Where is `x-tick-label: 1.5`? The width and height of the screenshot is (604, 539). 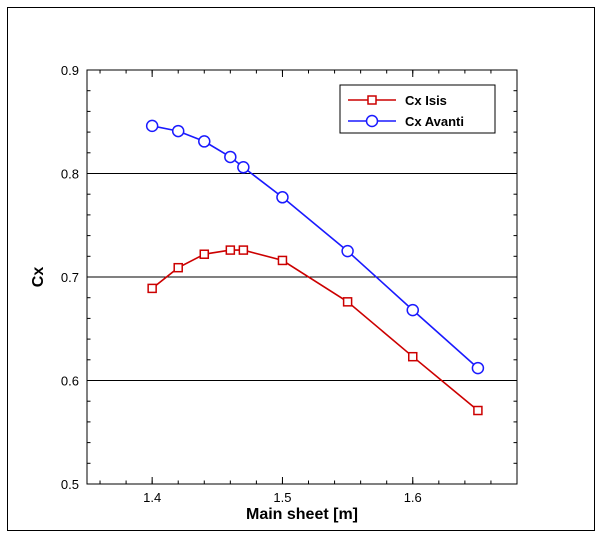 x-tick-label: 1.5 is located at coordinates (282, 497).